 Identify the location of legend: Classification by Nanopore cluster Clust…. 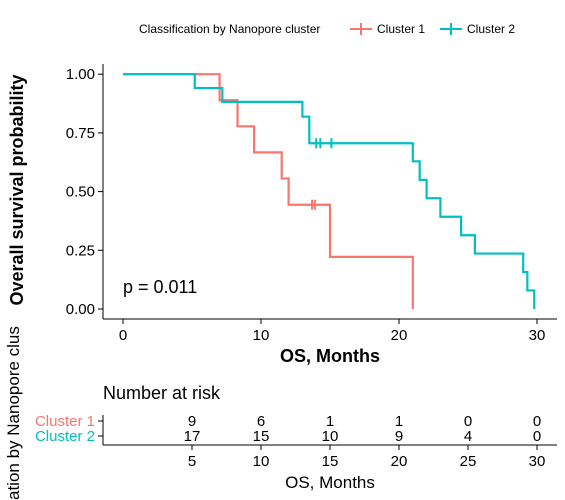
(327, 29).